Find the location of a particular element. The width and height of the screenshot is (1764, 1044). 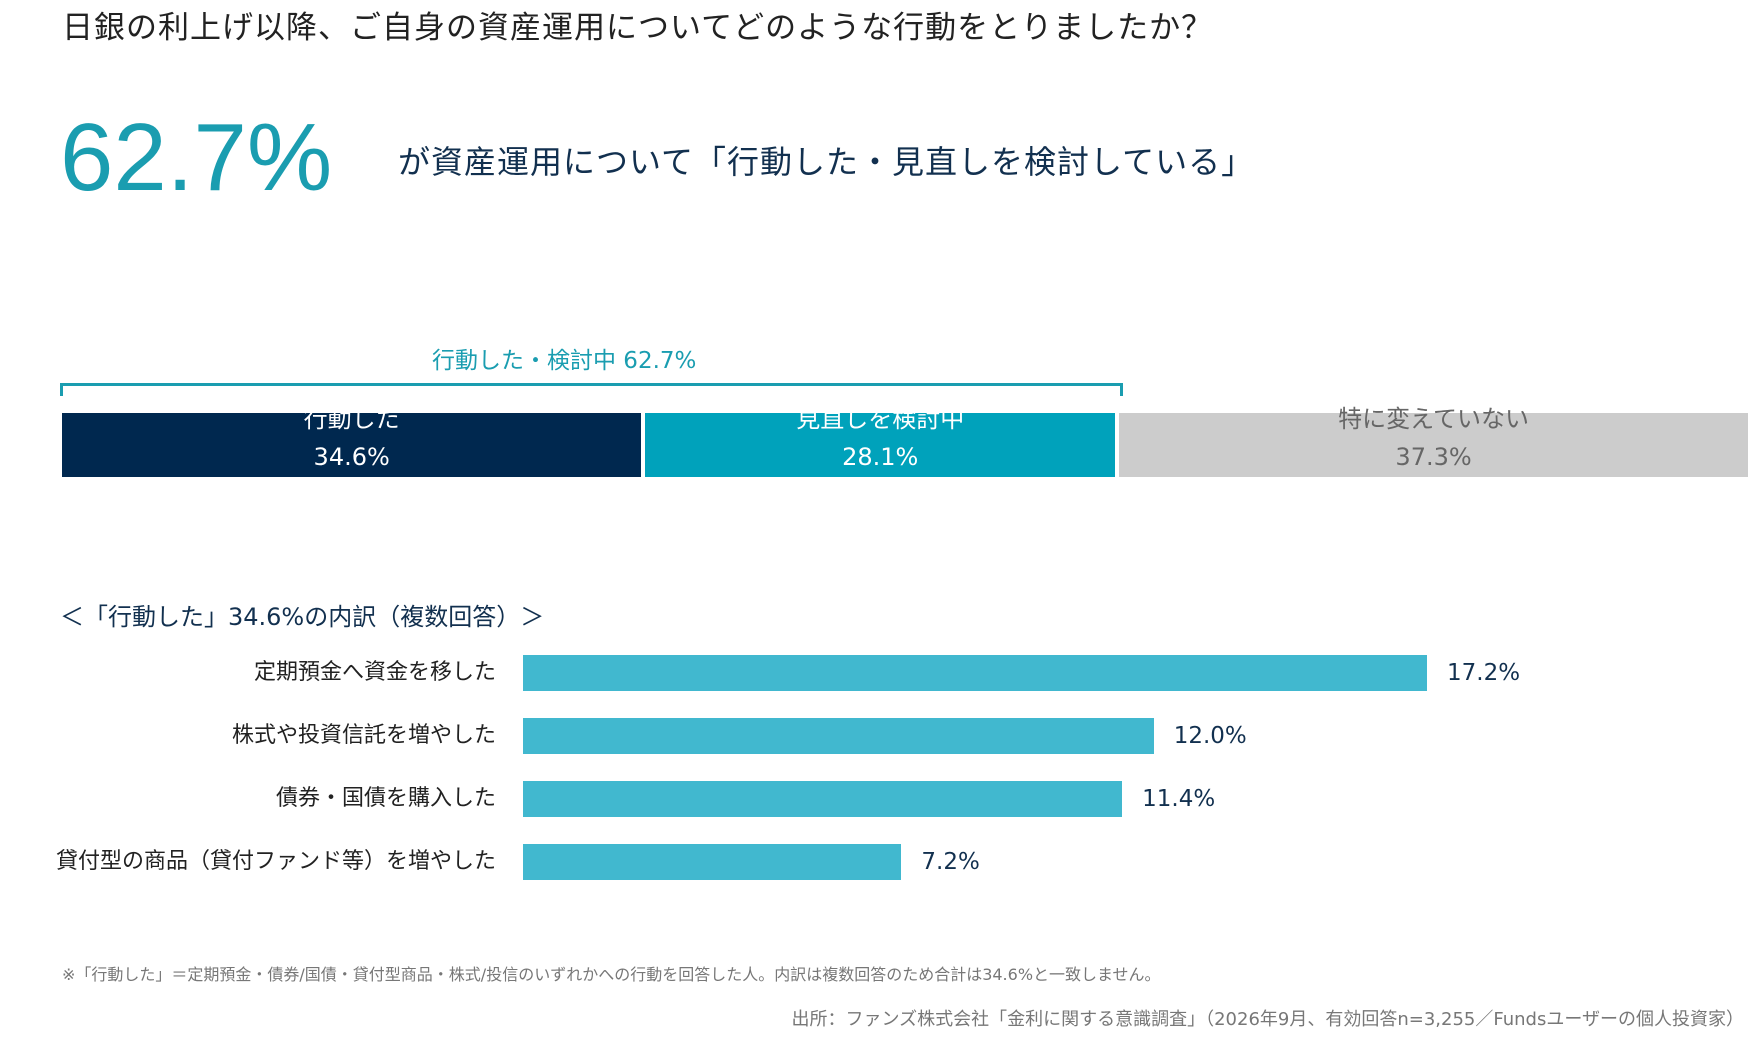

stack-segment-value: 28.1% is located at coordinates (880, 457).